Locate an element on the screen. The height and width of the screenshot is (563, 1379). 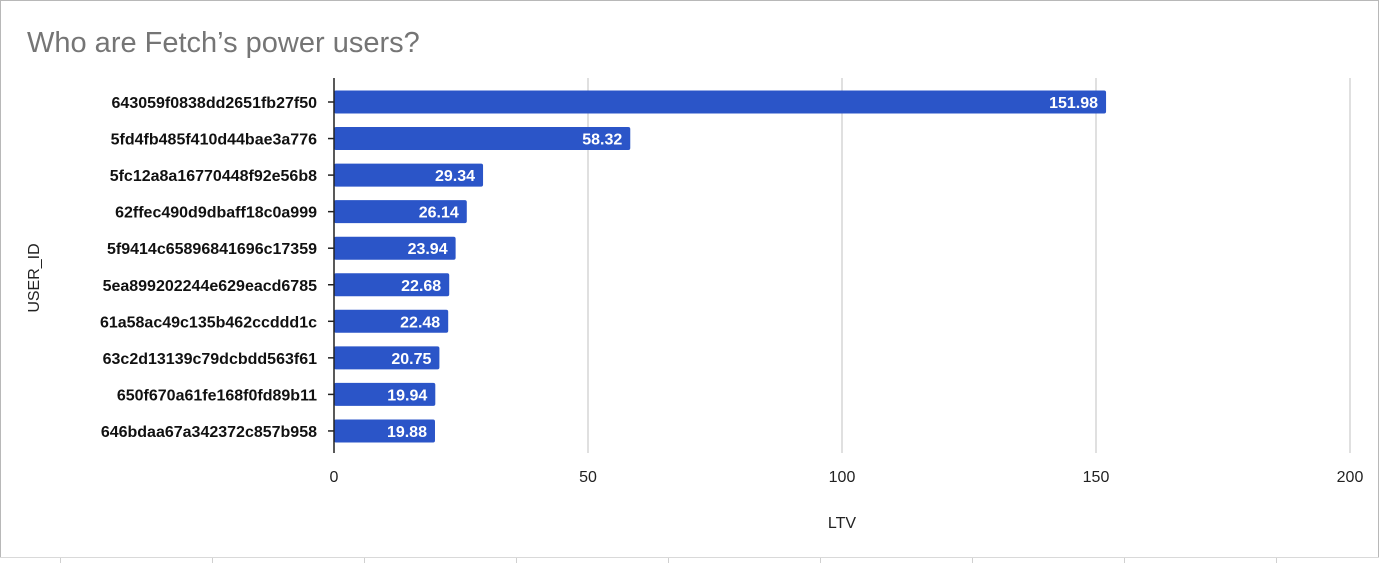
category-label: 62ffec490d9dbaff18c0a999 is located at coordinates (216, 213).